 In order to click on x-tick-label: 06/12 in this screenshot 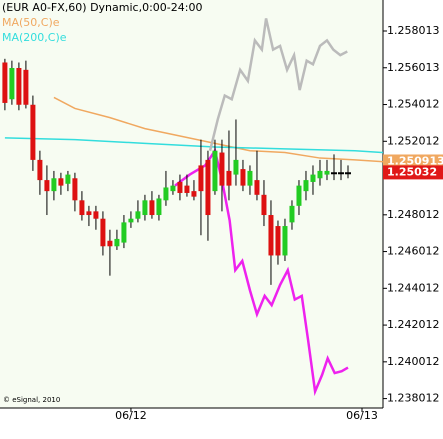, I will do `click(131, 415)`.